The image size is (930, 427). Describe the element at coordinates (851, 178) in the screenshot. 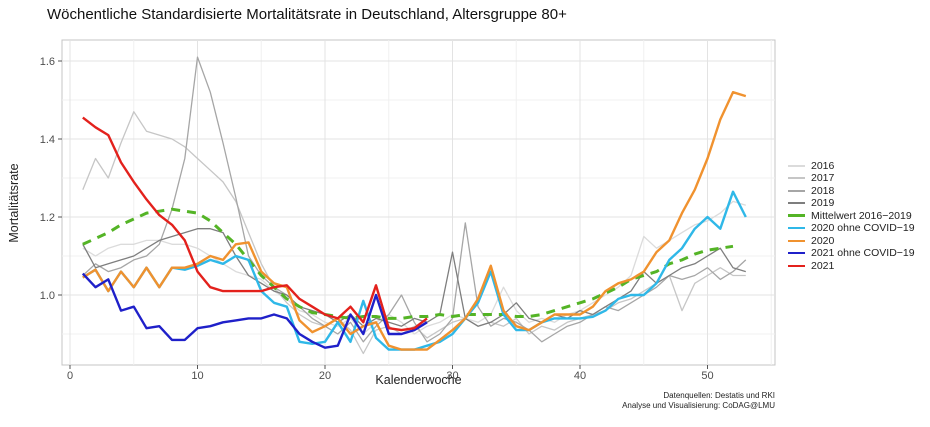

I see `legend-item-2017: 2017` at that location.